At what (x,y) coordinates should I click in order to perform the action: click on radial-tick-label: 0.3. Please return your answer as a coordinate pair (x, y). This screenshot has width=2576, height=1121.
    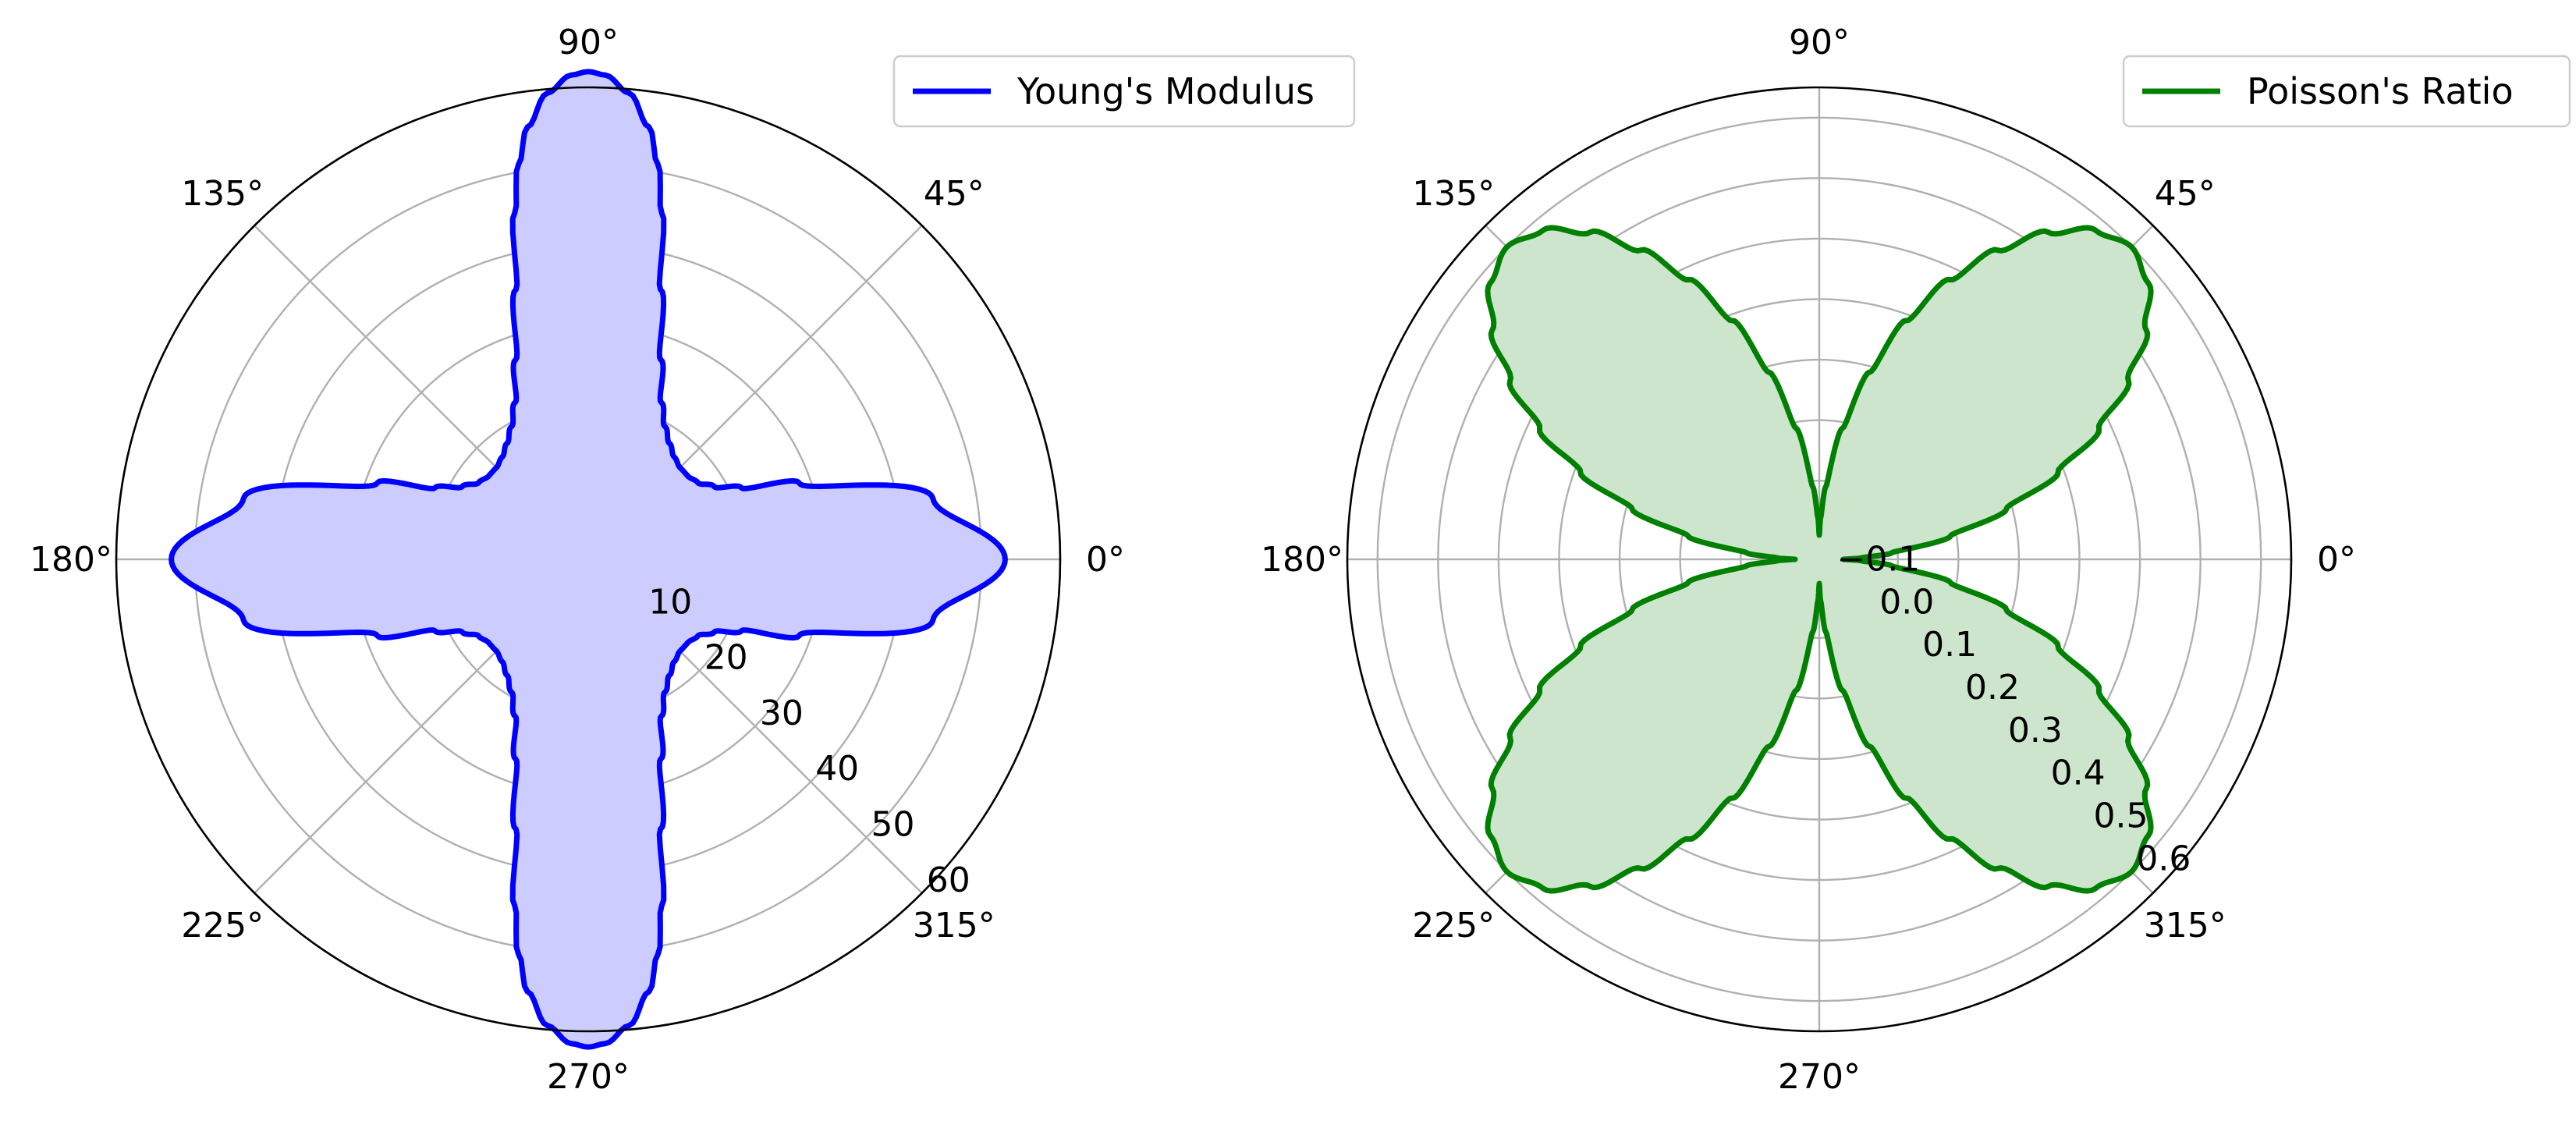
    Looking at the image, I should click on (2035, 730).